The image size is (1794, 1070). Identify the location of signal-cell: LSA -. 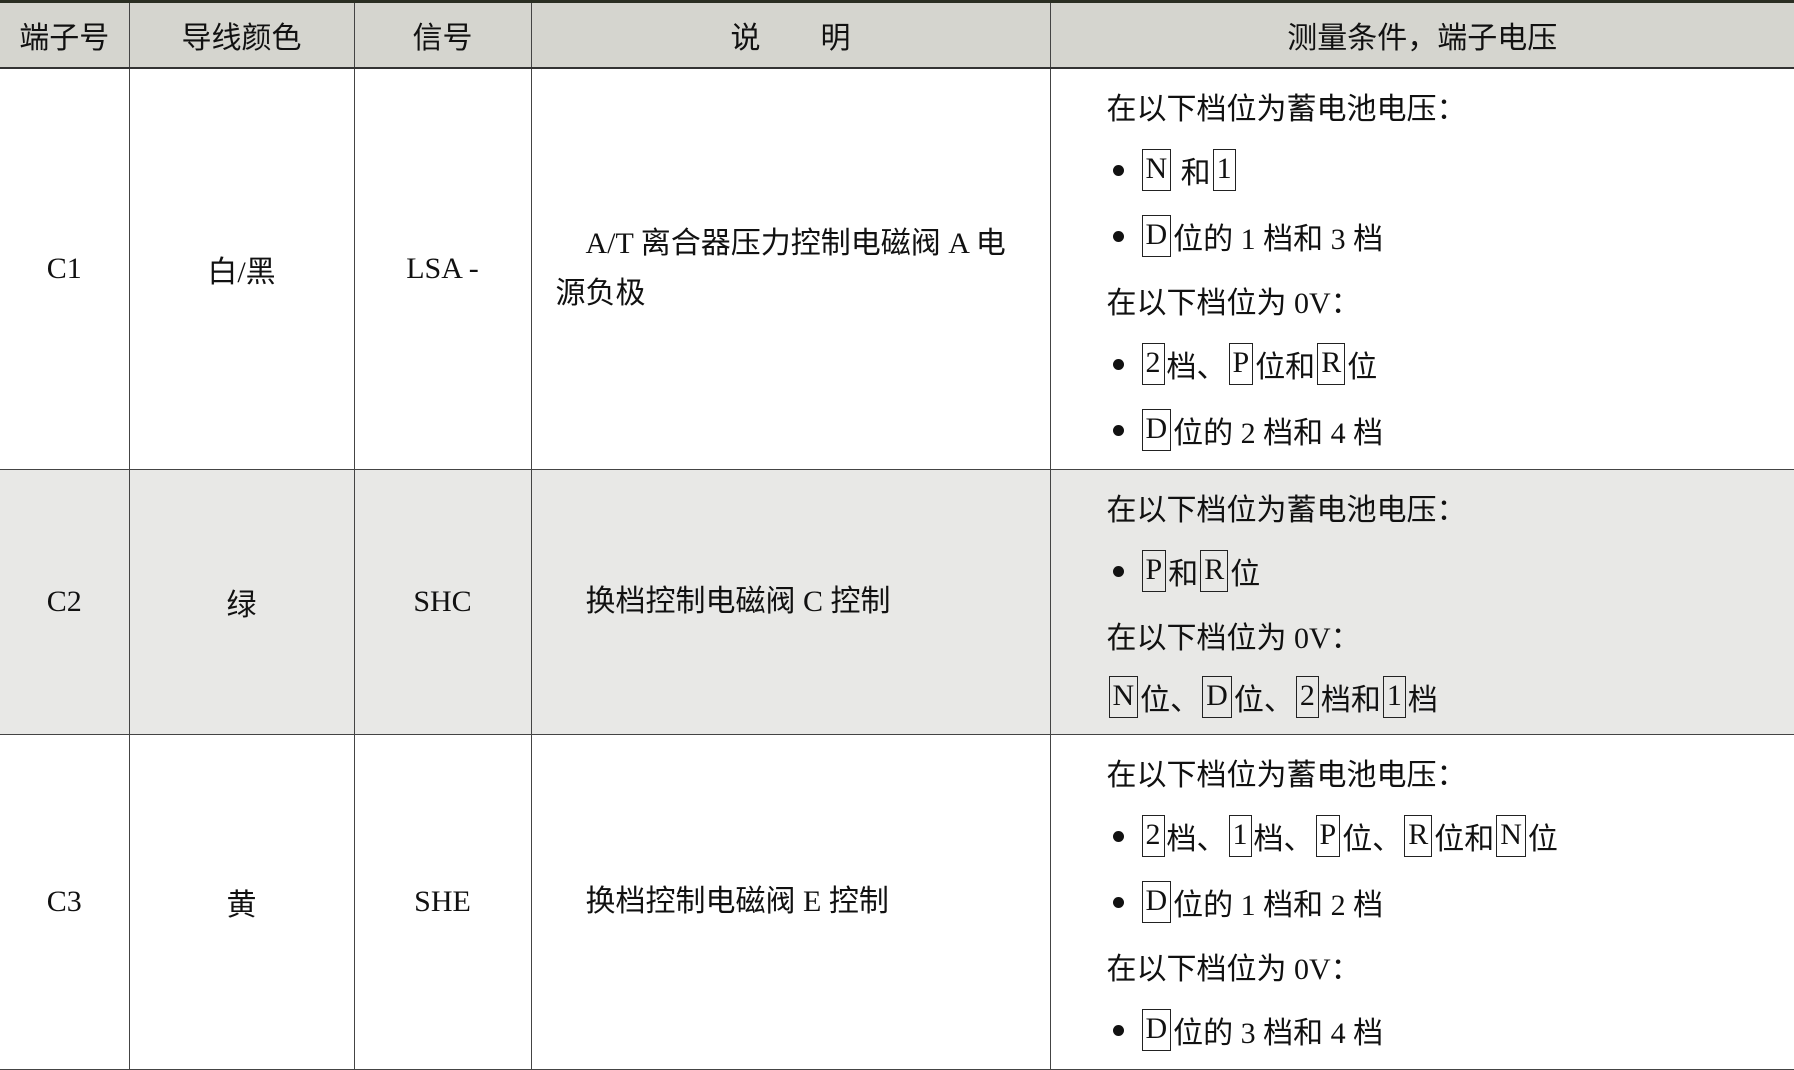
(442, 269).